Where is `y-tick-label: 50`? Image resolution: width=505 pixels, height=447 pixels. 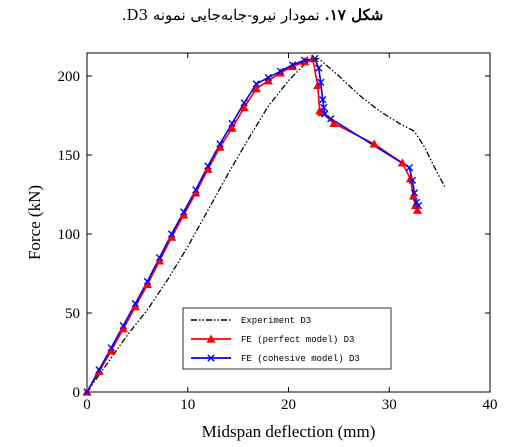
y-tick-label: 50 is located at coordinates (72, 314).